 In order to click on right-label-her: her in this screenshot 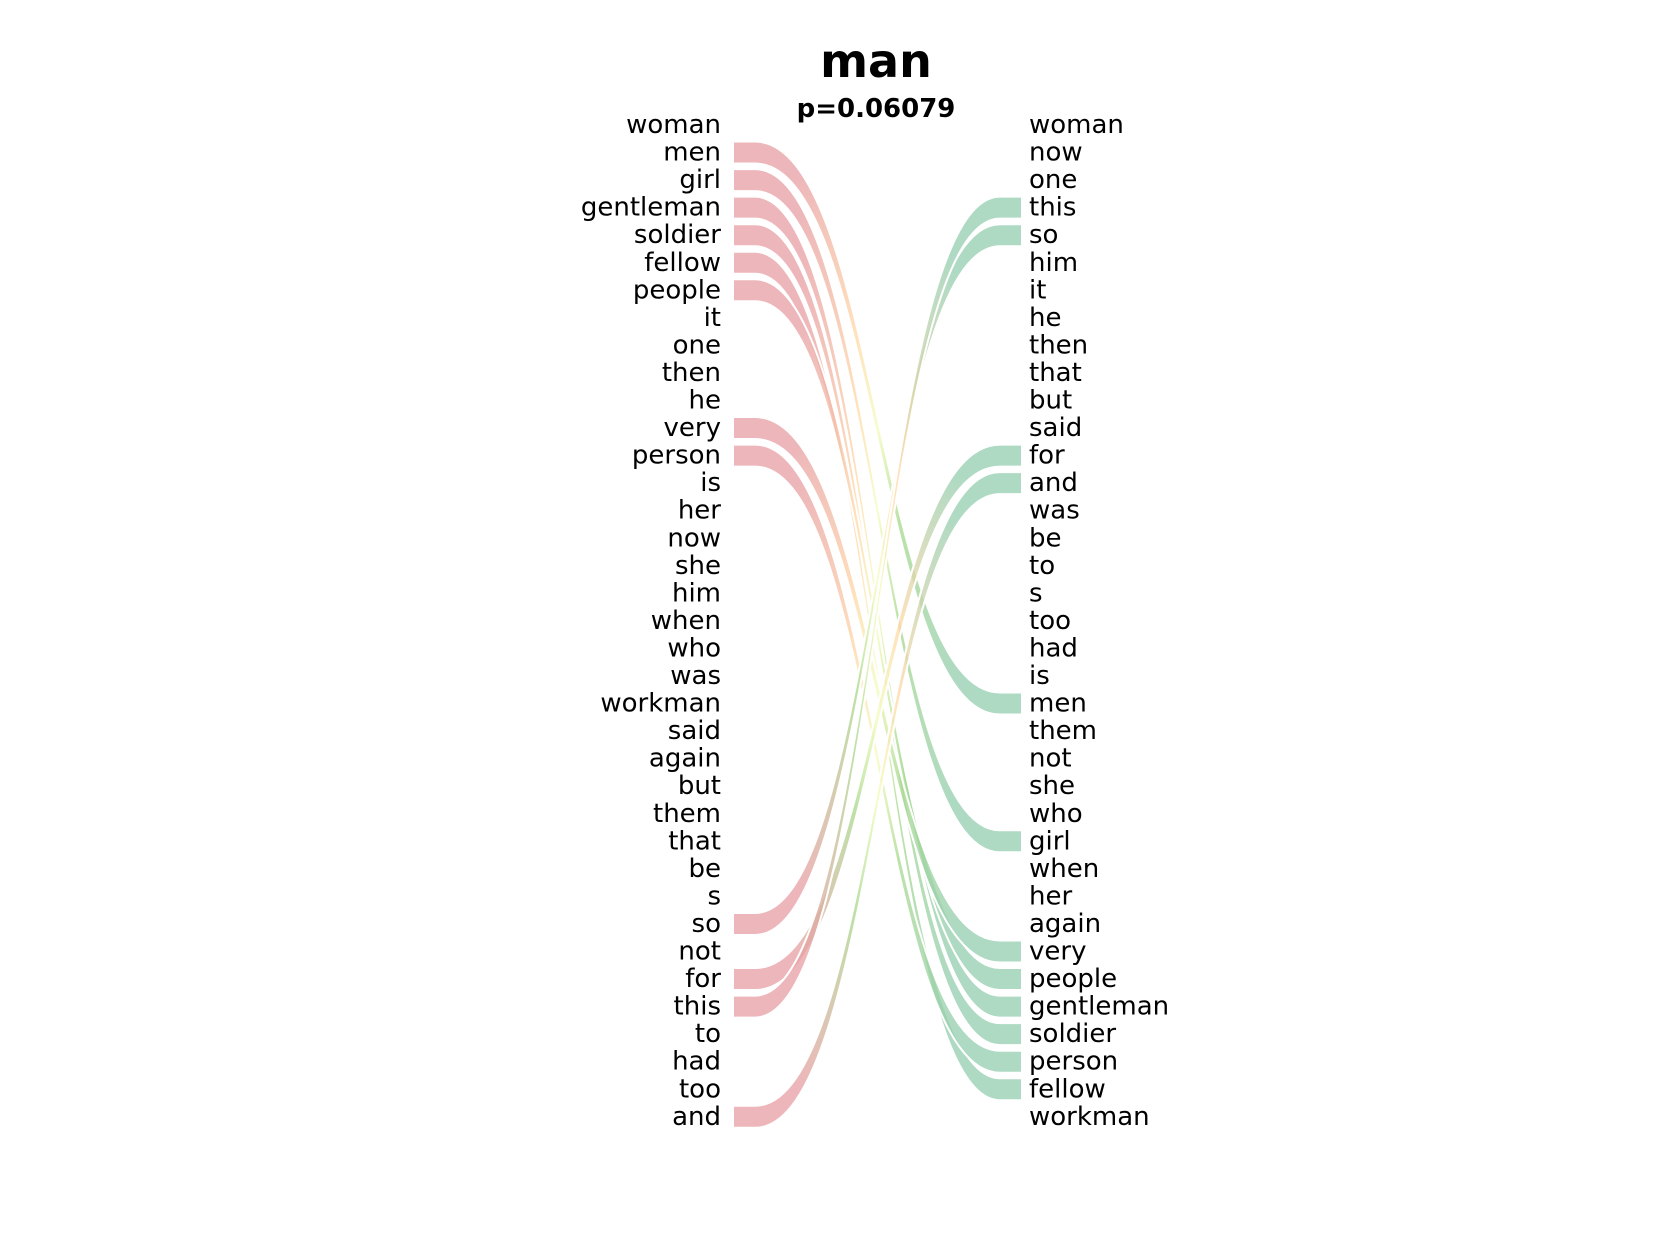, I will do `click(1050, 896)`.